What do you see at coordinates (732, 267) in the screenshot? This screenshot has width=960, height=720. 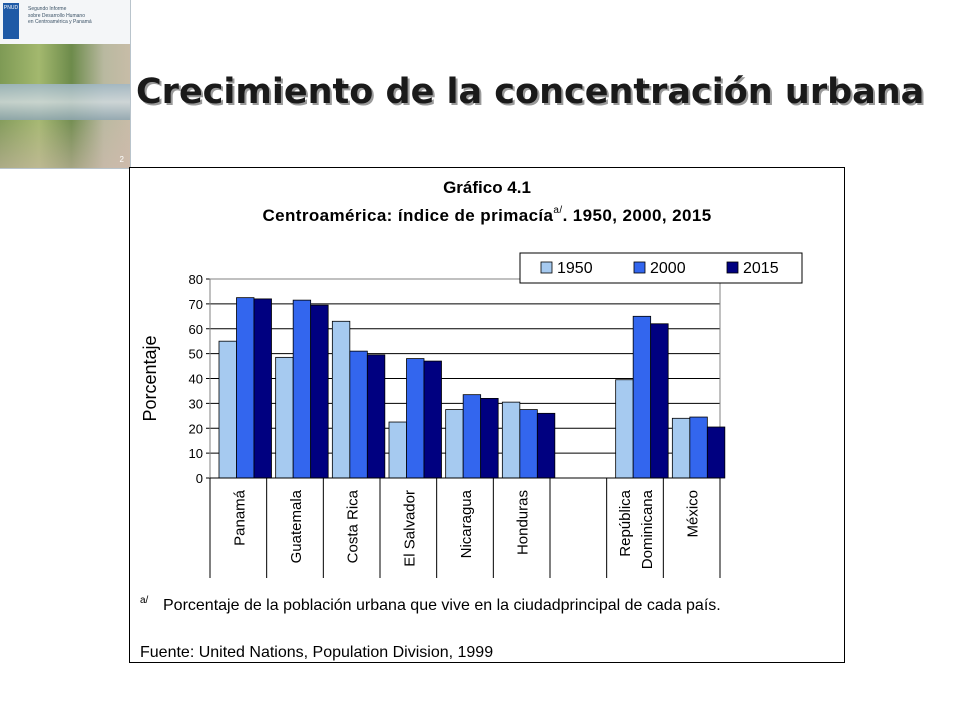 I see `legend-swatch-2015` at bounding box center [732, 267].